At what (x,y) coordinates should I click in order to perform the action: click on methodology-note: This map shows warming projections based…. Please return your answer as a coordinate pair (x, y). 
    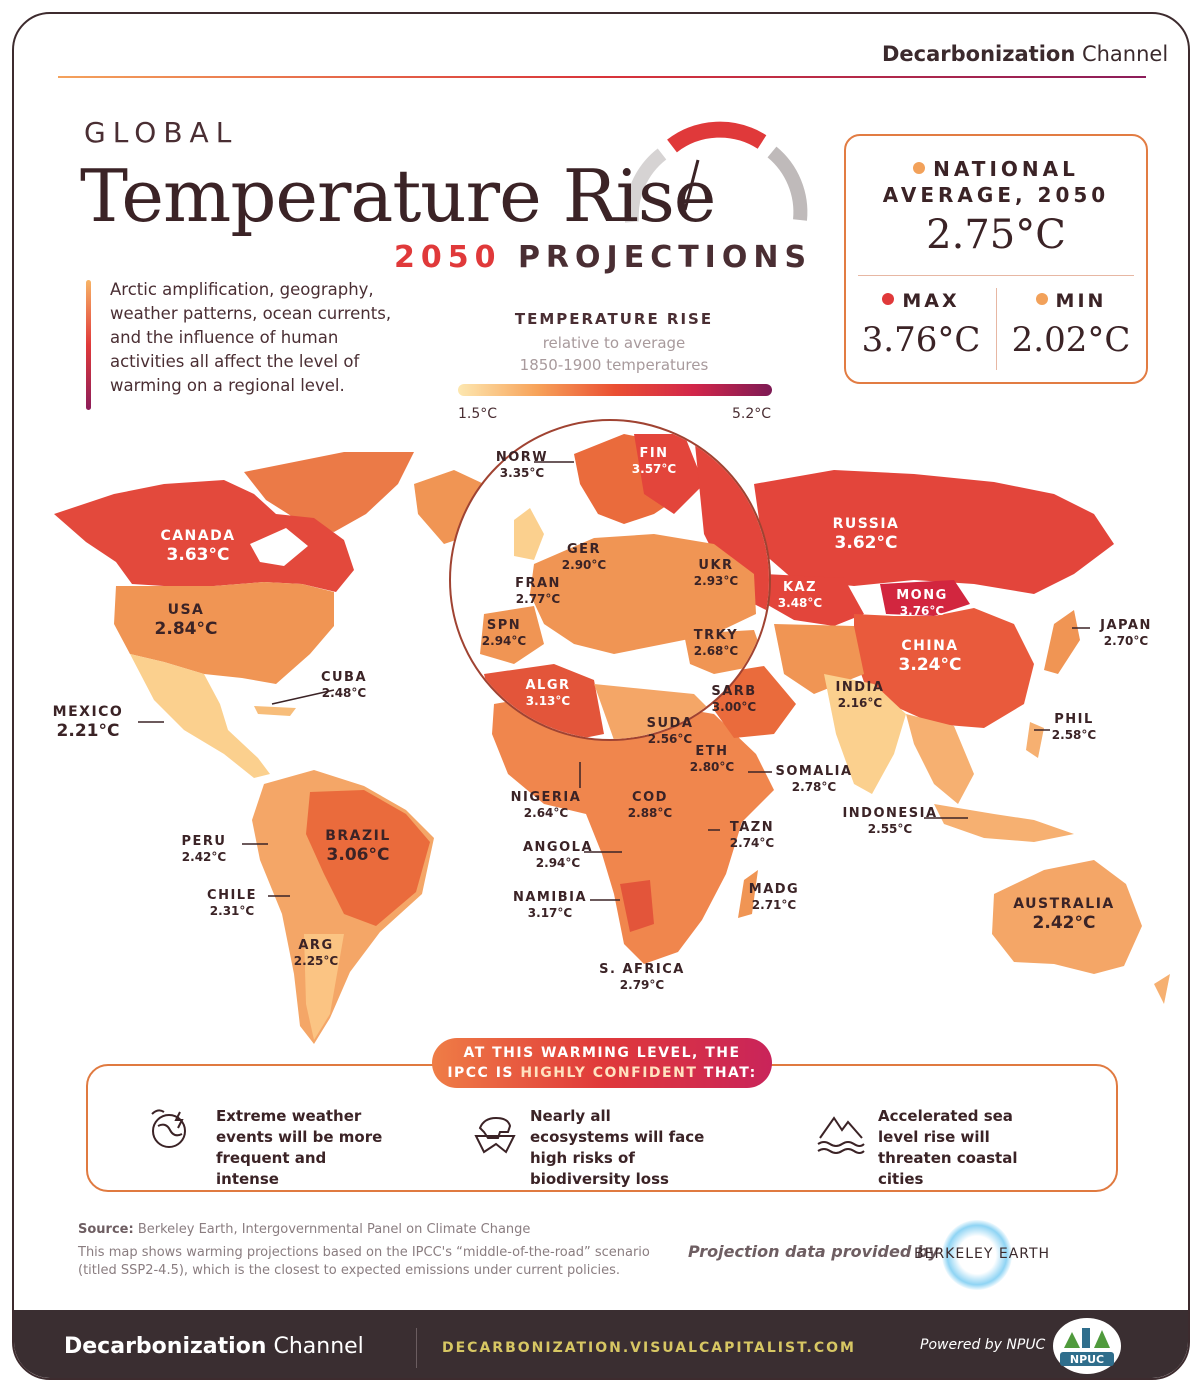
    Looking at the image, I should click on (364, 1261).